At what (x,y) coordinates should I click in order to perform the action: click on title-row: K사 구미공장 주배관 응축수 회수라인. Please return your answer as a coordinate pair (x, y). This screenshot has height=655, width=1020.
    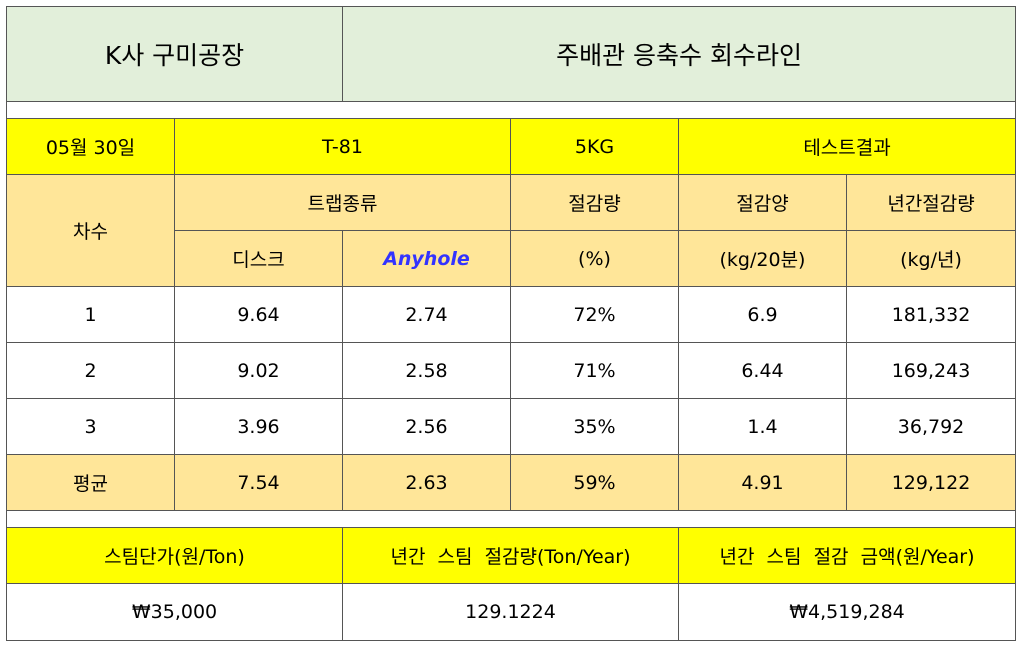
    Looking at the image, I should click on (511, 54).